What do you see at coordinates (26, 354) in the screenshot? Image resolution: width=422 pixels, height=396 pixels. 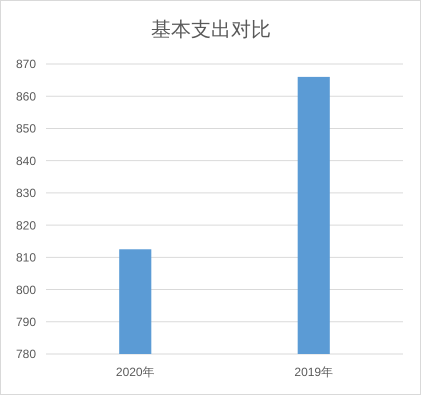 I see `y-tick-label: 780` at bounding box center [26, 354].